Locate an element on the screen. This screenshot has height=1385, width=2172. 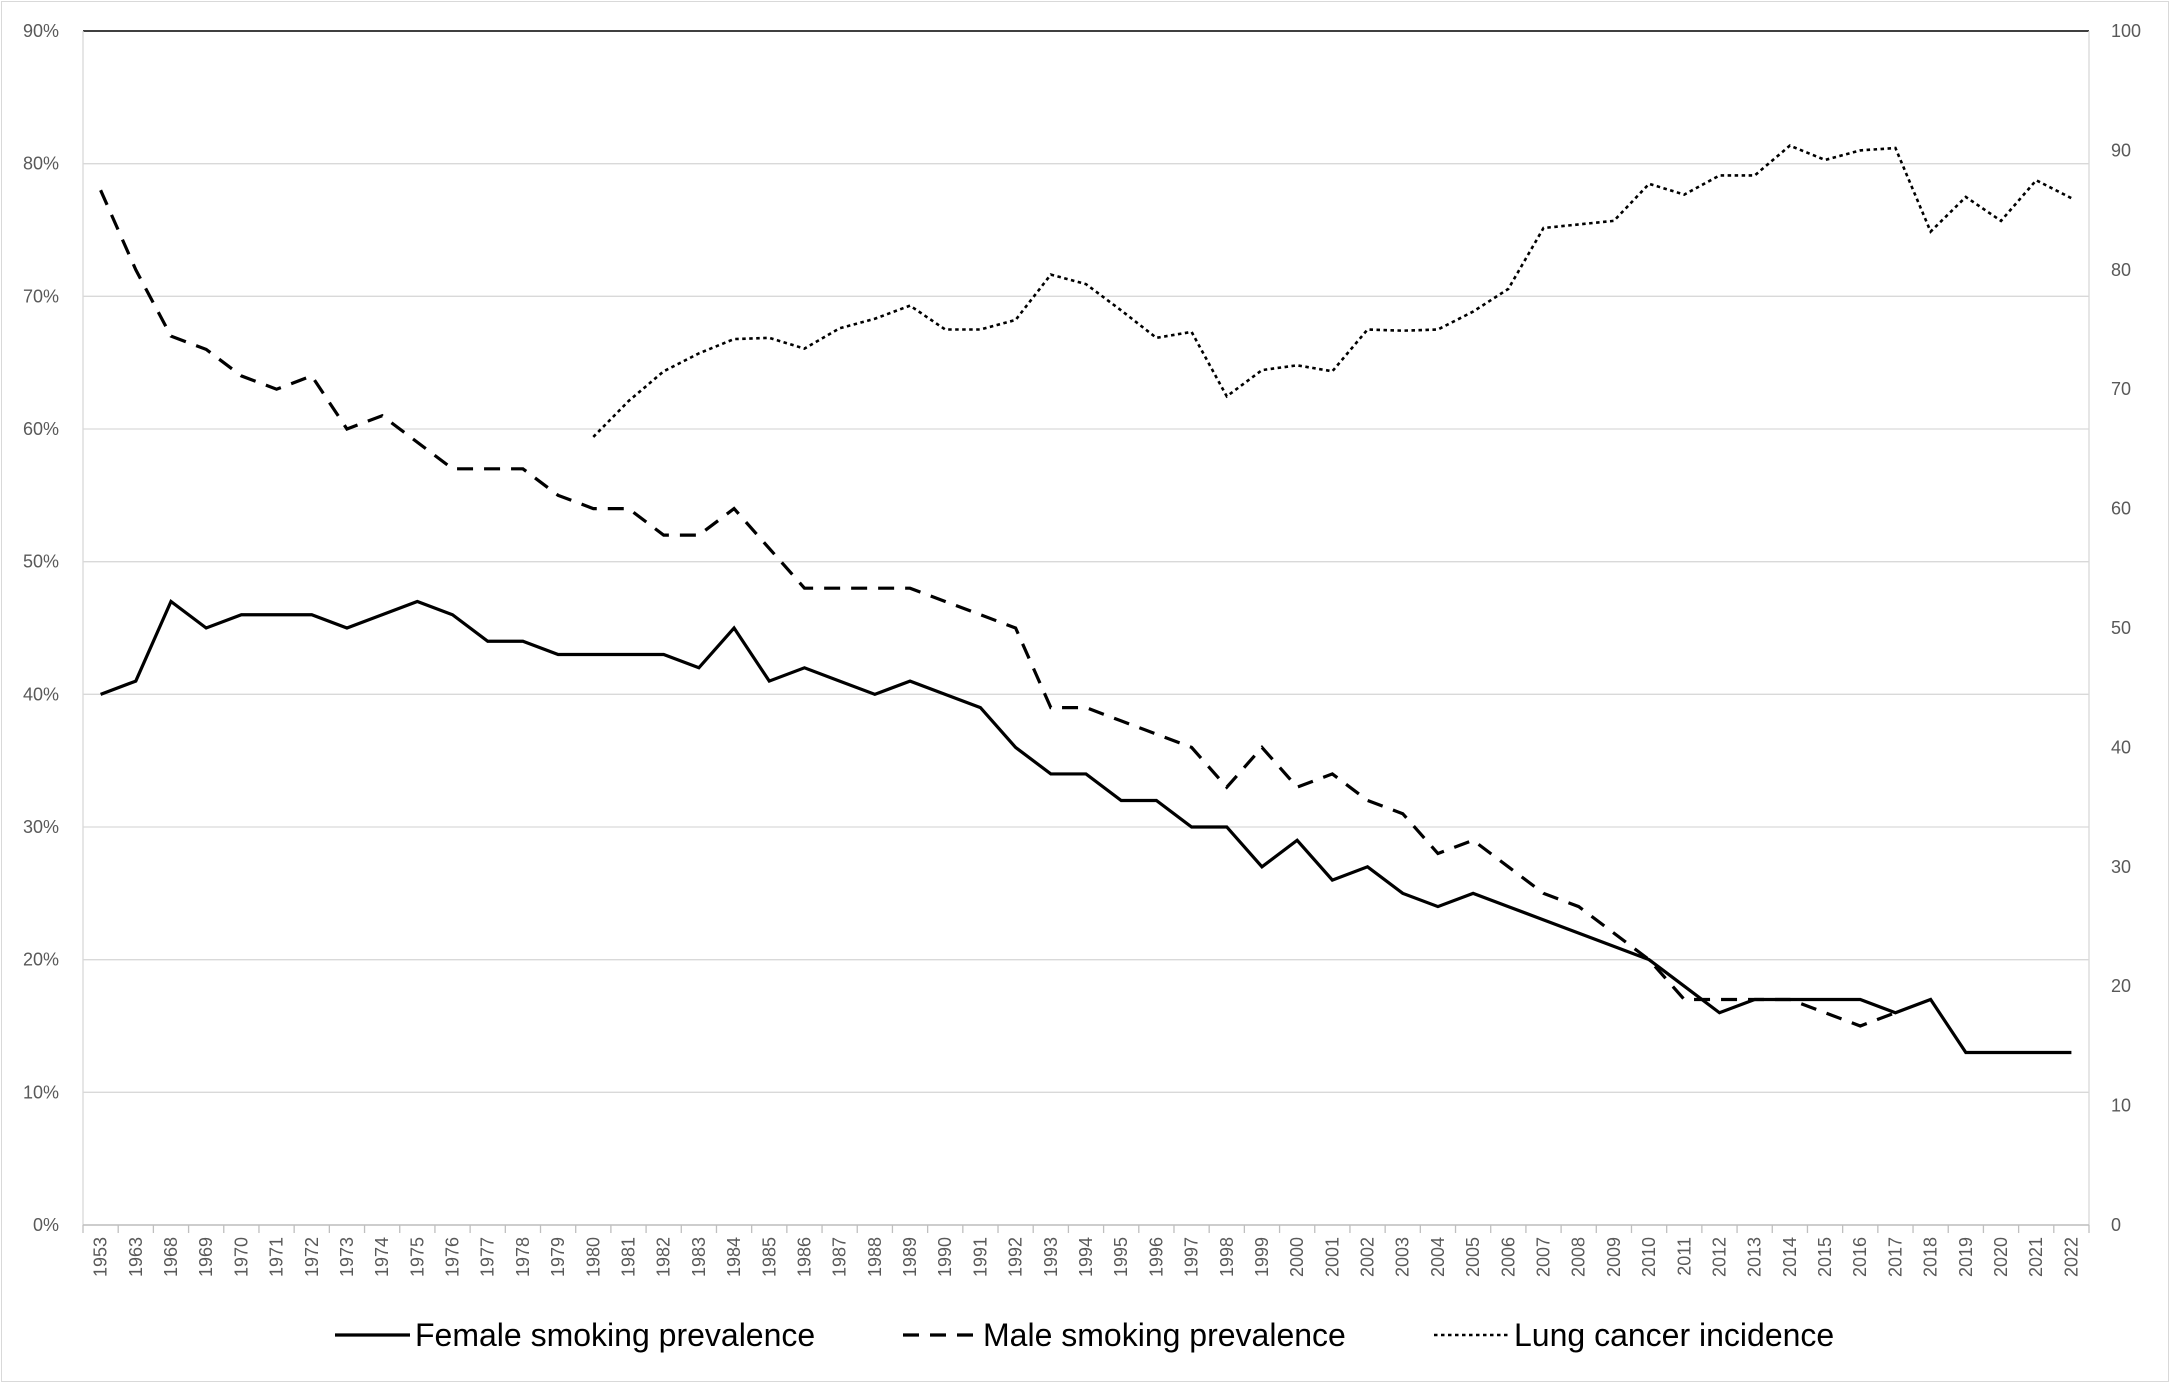
x-tick-label: 1994 is located at coordinates (1086, 1257).